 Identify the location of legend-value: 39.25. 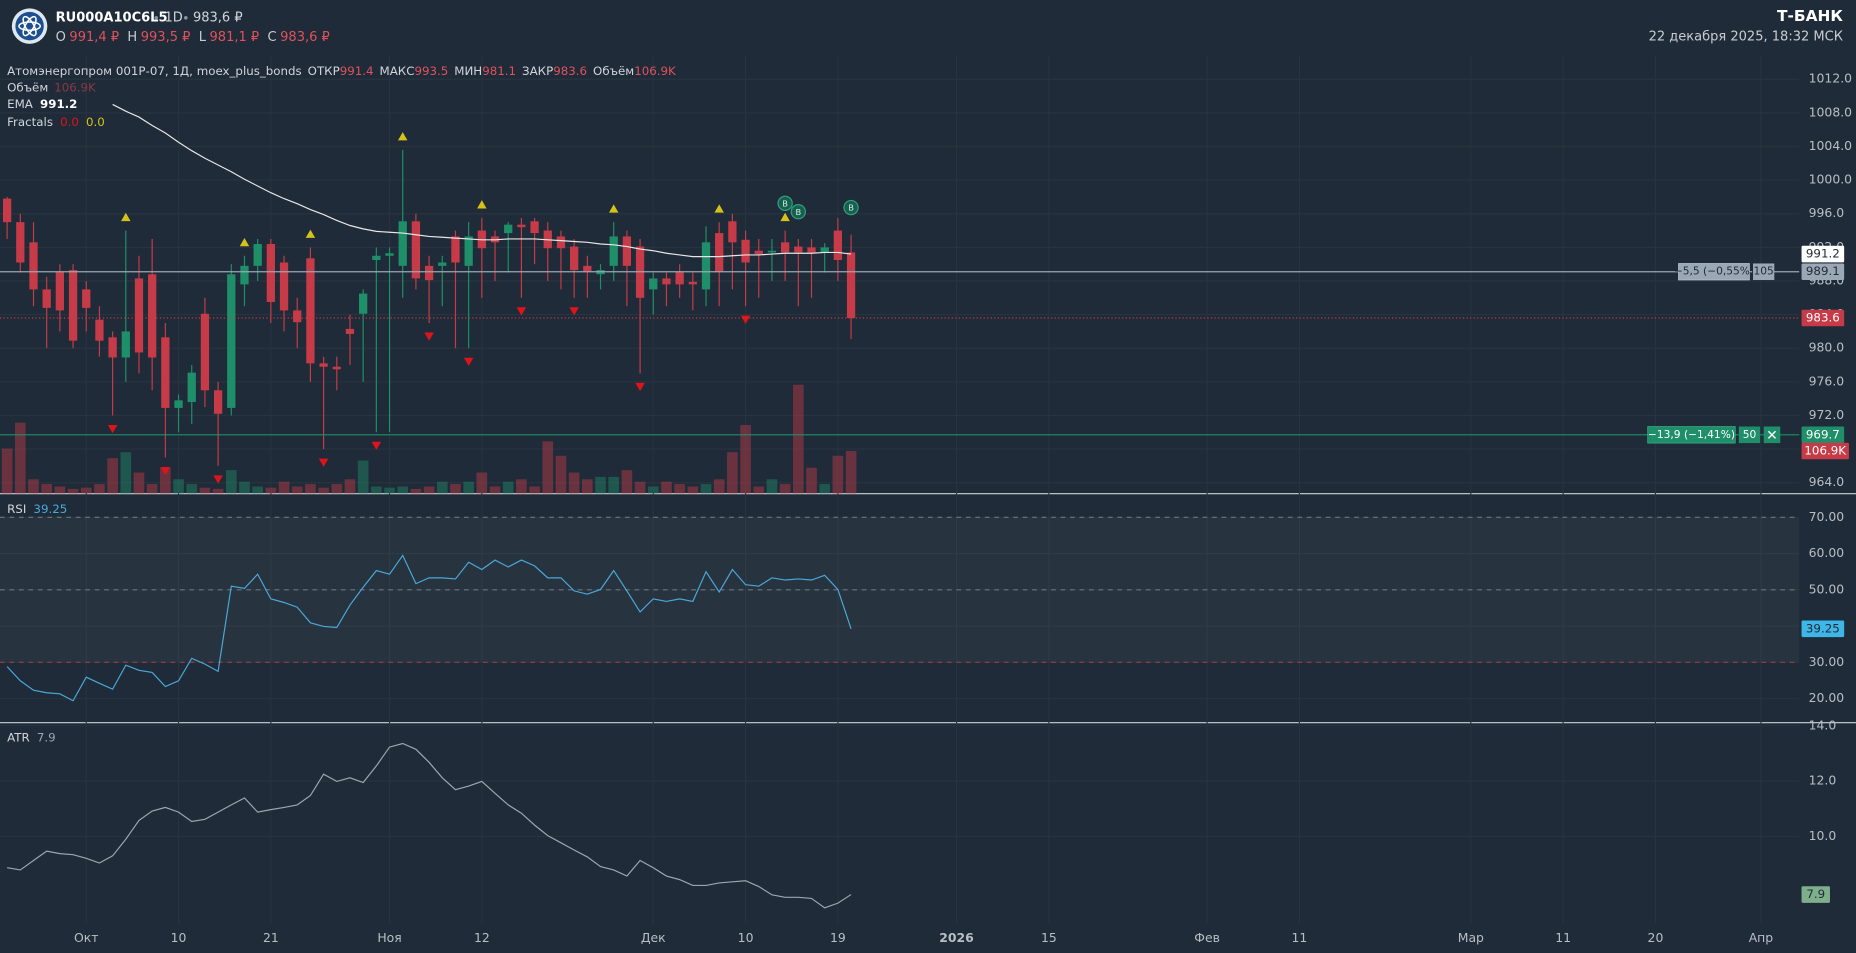
(50, 509).